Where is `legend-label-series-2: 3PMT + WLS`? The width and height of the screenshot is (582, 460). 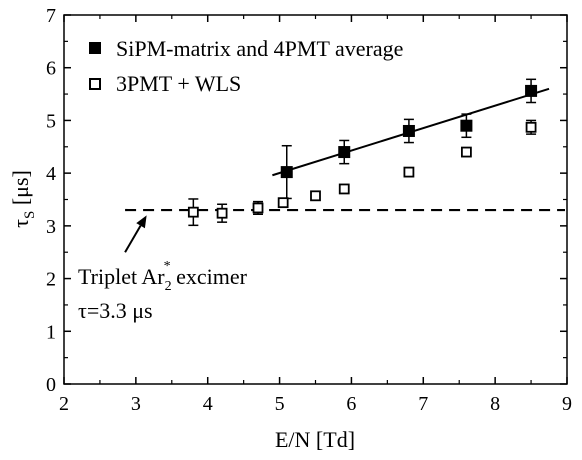
legend-label-series-2: 3PMT + WLS is located at coordinates (178, 83).